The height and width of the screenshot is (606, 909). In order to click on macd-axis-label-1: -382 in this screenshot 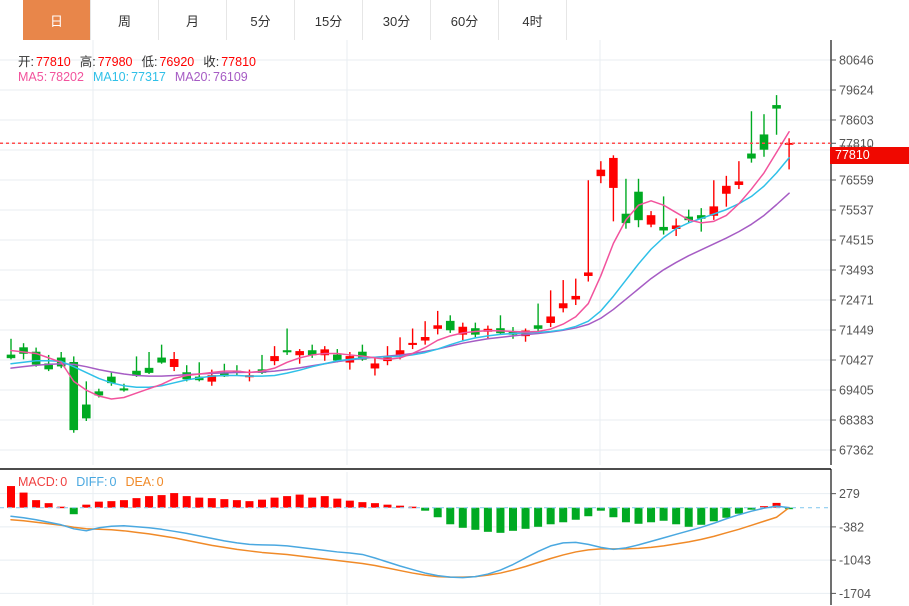, I will do `click(851, 527)`.